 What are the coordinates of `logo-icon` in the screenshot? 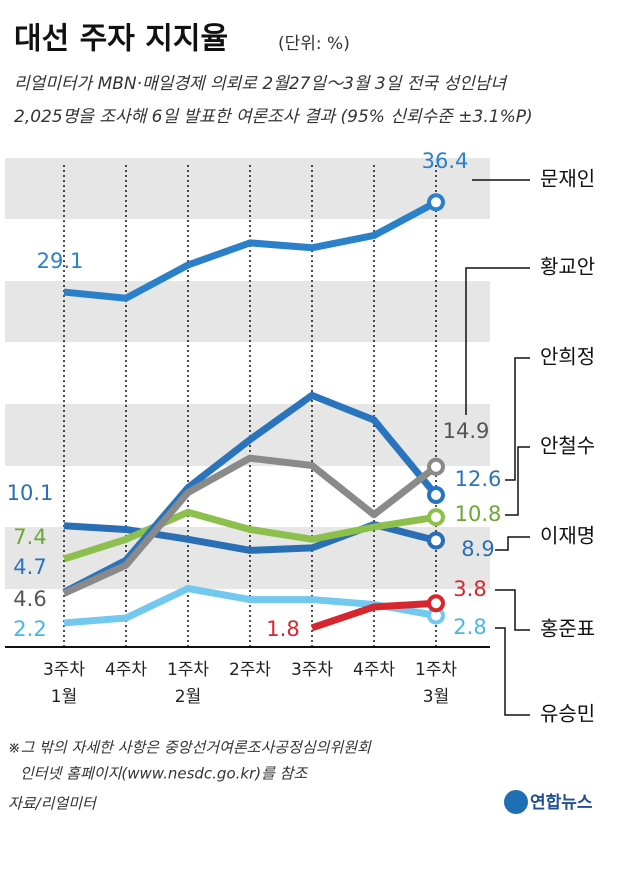 It's located at (516, 802).